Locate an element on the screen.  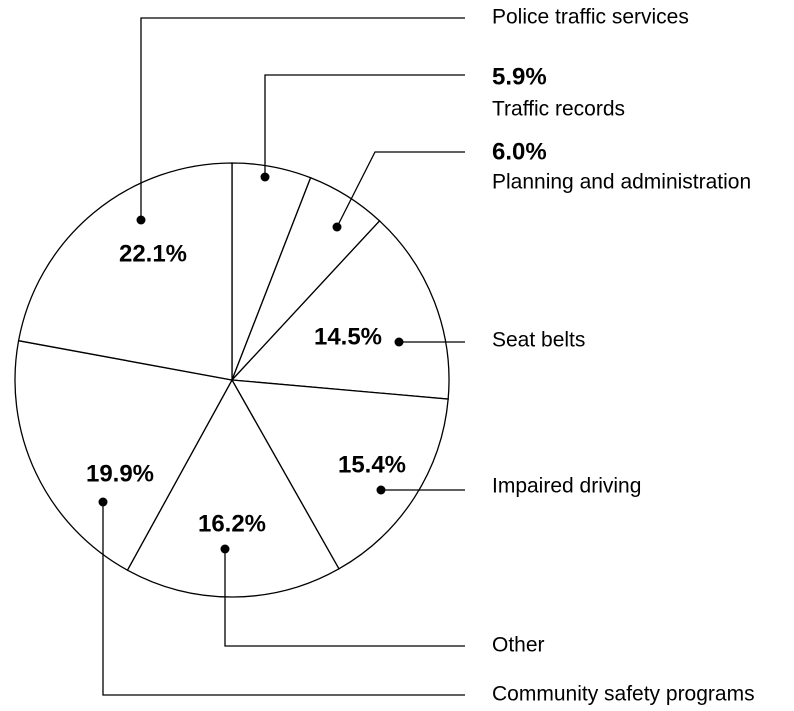
category-label: Seat belts is located at coordinates (538, 340).